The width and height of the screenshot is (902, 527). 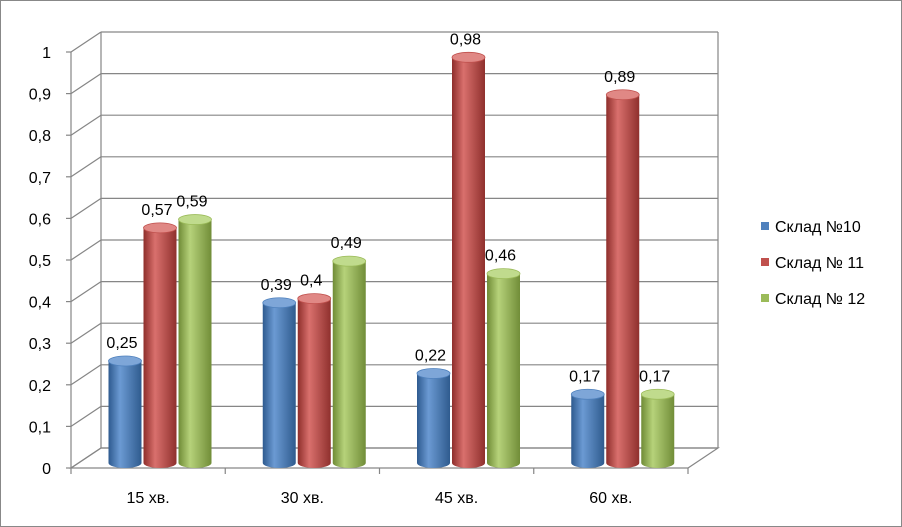 What do you see at coordinates (819, 263) in the screenshot?
I see `legend-label: Склад № 11` at bounding box center [819, 263].